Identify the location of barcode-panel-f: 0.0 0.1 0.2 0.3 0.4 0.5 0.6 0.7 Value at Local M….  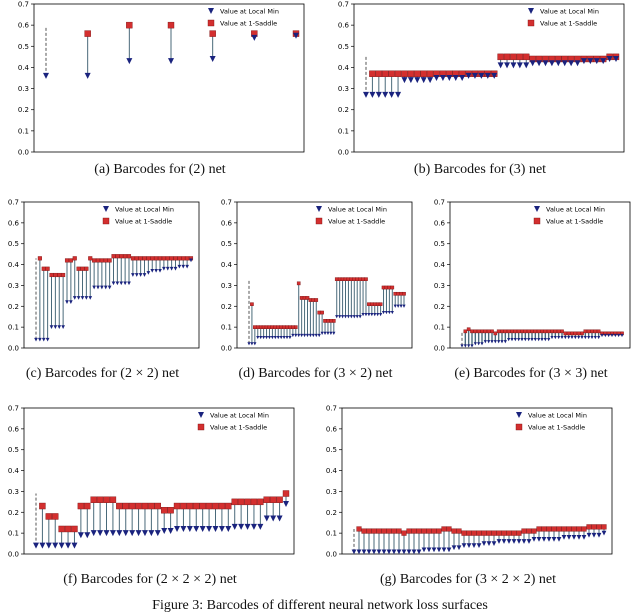
(150, 499).